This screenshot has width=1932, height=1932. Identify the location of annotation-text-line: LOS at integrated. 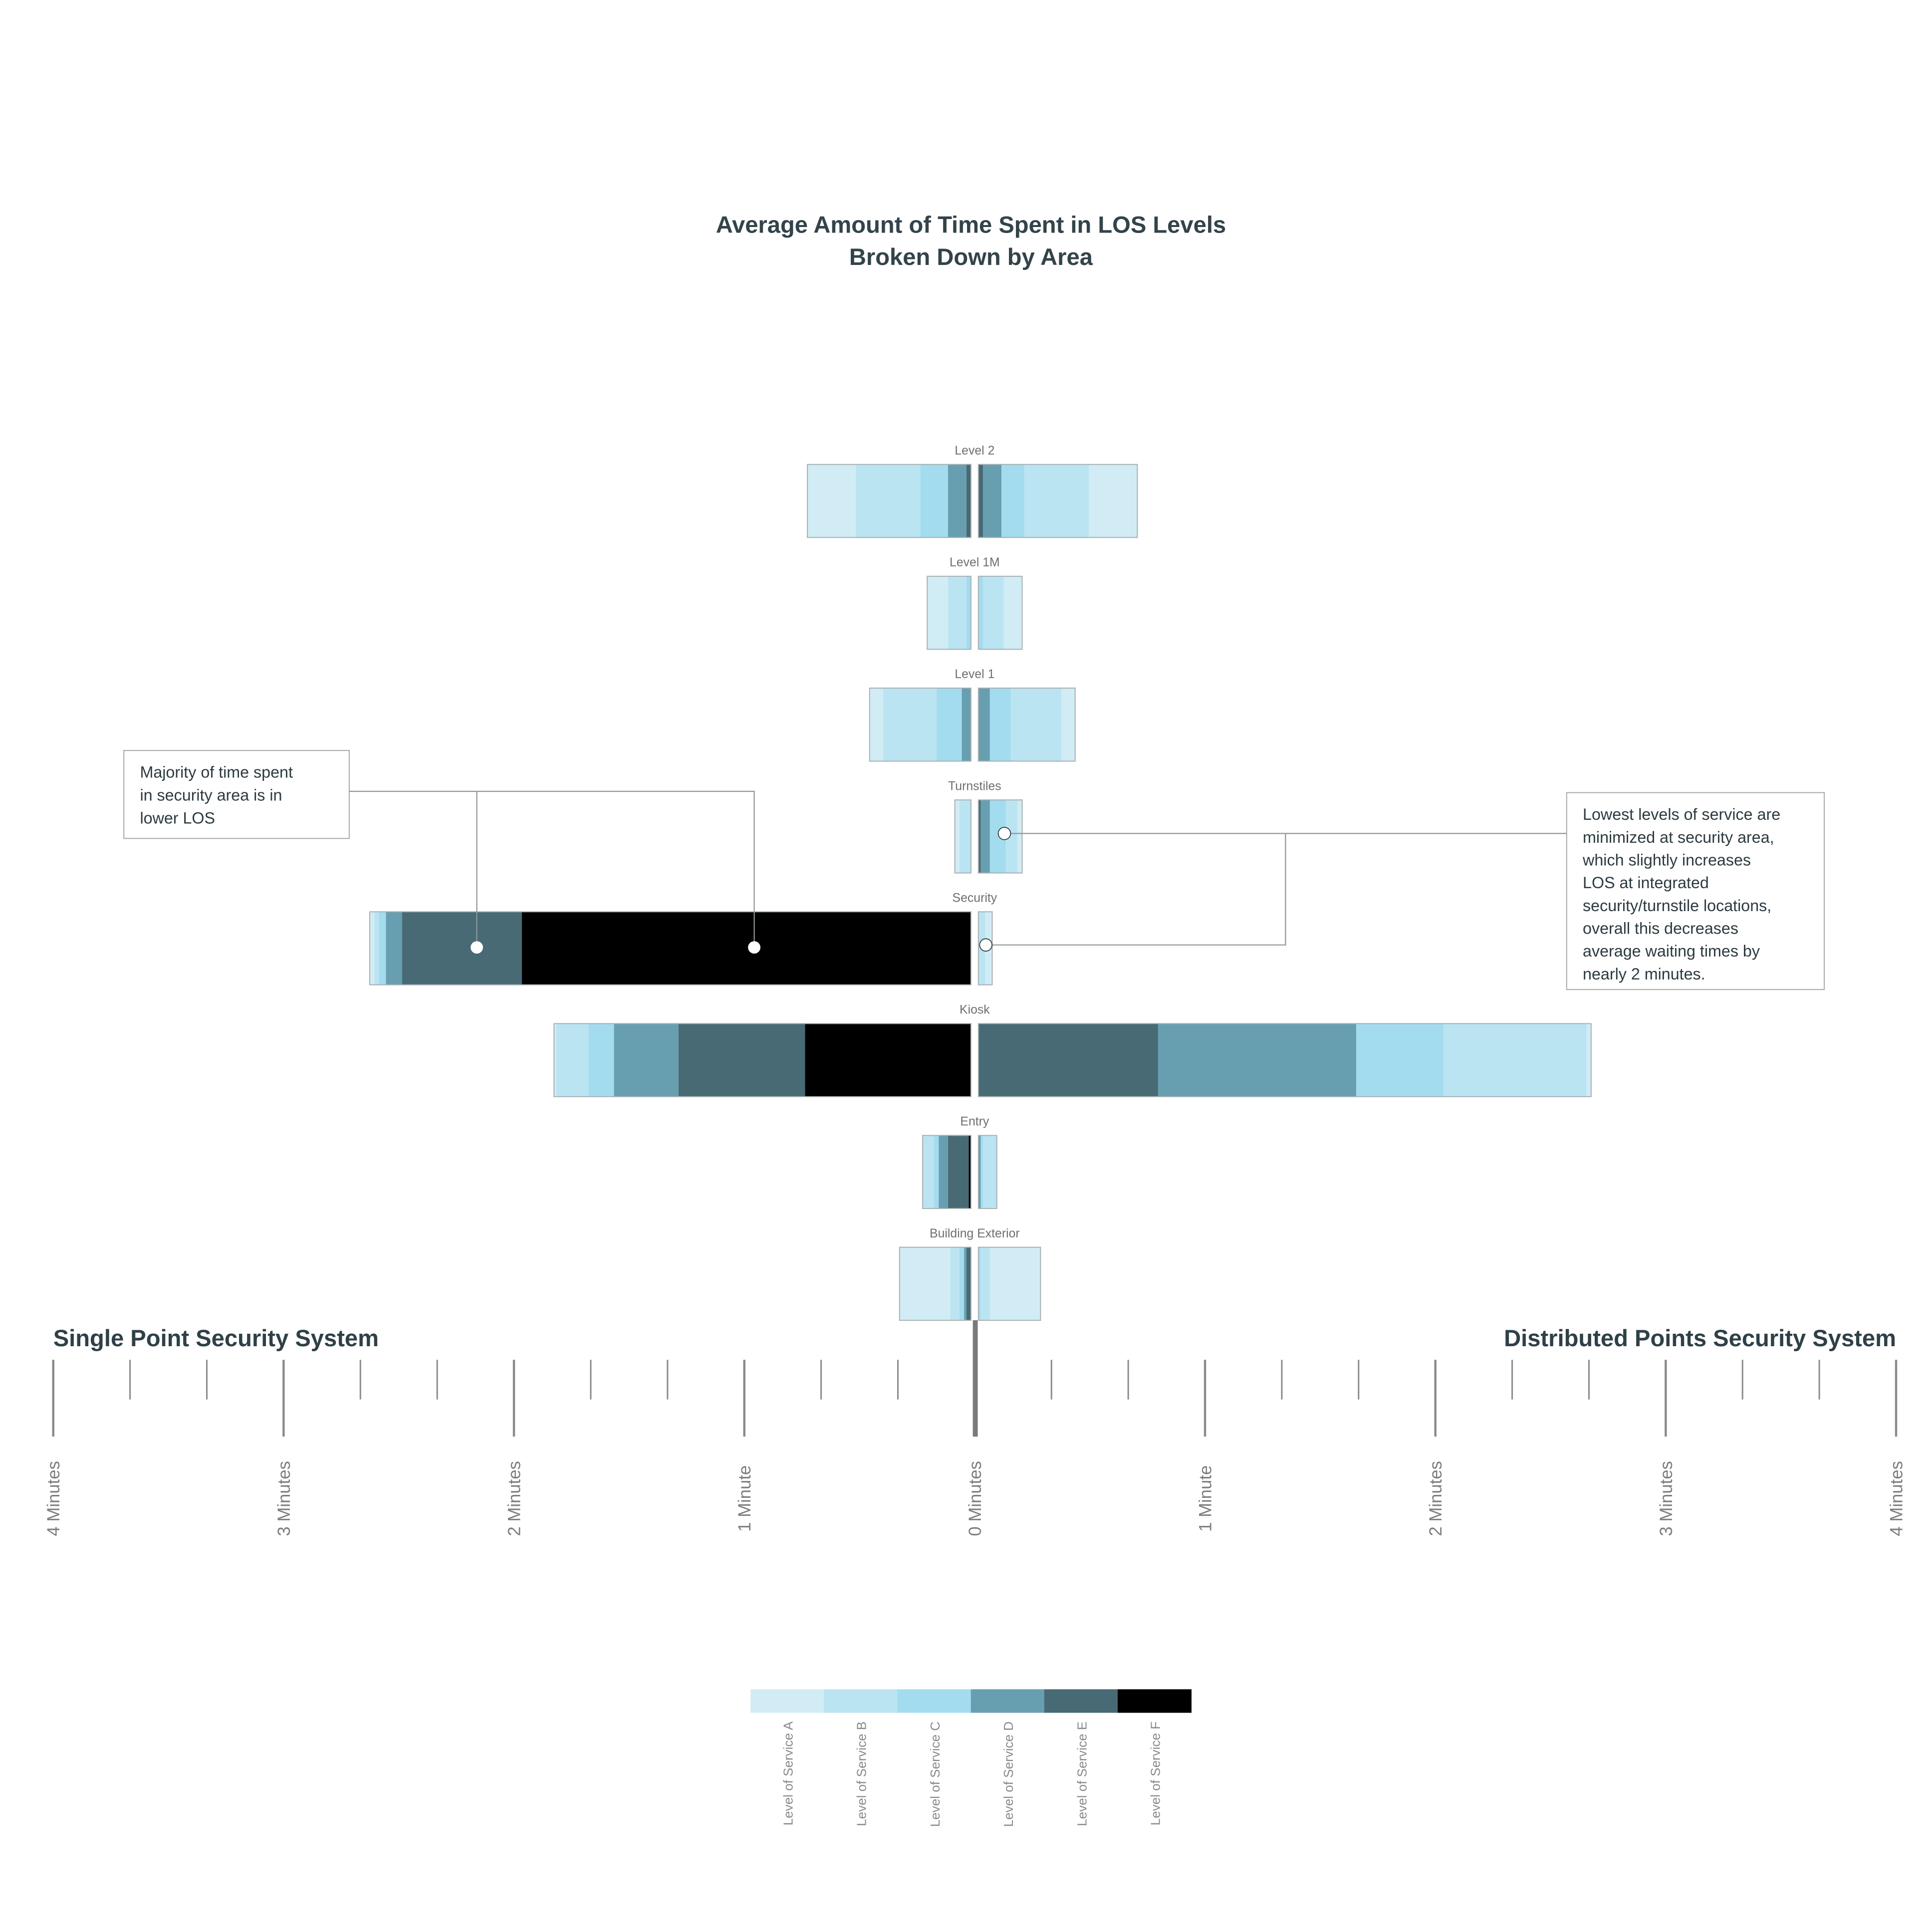
(1646, 883).